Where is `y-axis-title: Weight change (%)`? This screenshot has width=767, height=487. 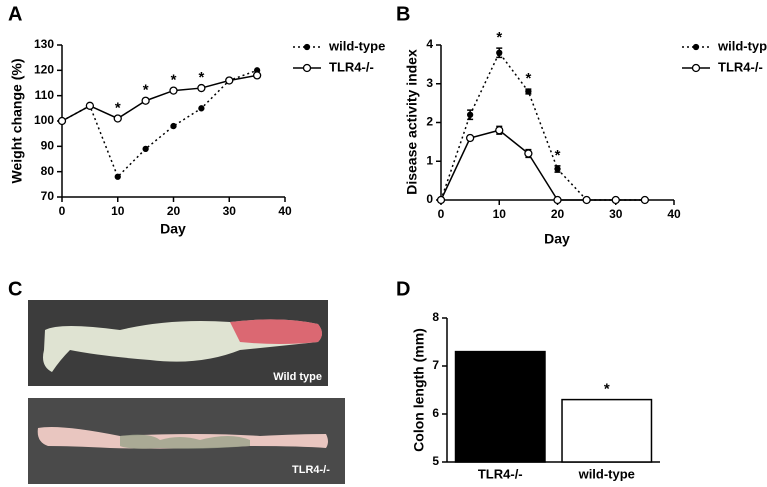
y-axis-title: Weight change (%) is located at coordinates (17, 121).